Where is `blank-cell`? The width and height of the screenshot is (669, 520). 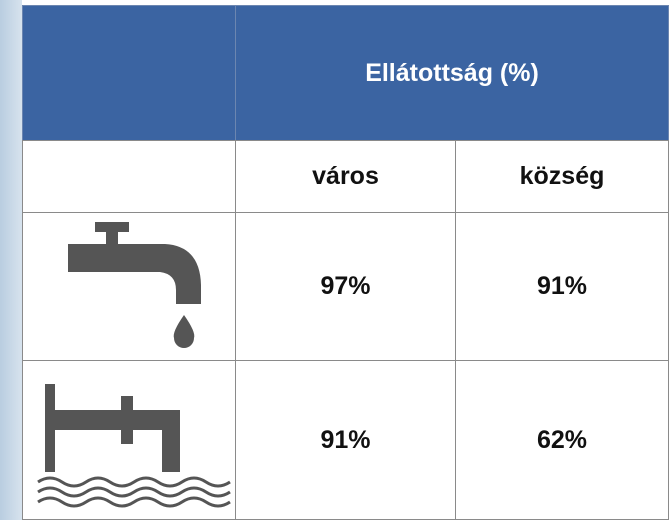
blank-cell is located at coordinates (129, 176).